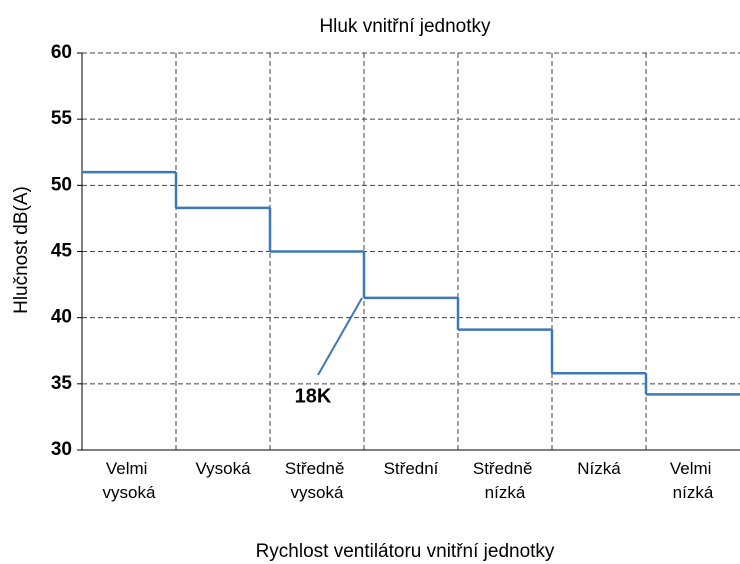 The height and width of the screenshot is (564, 740). What do you see at coordinates (411, 468) in the screenshot?
I see `x-tick-label: Střední` at bounding box center [411, 468].